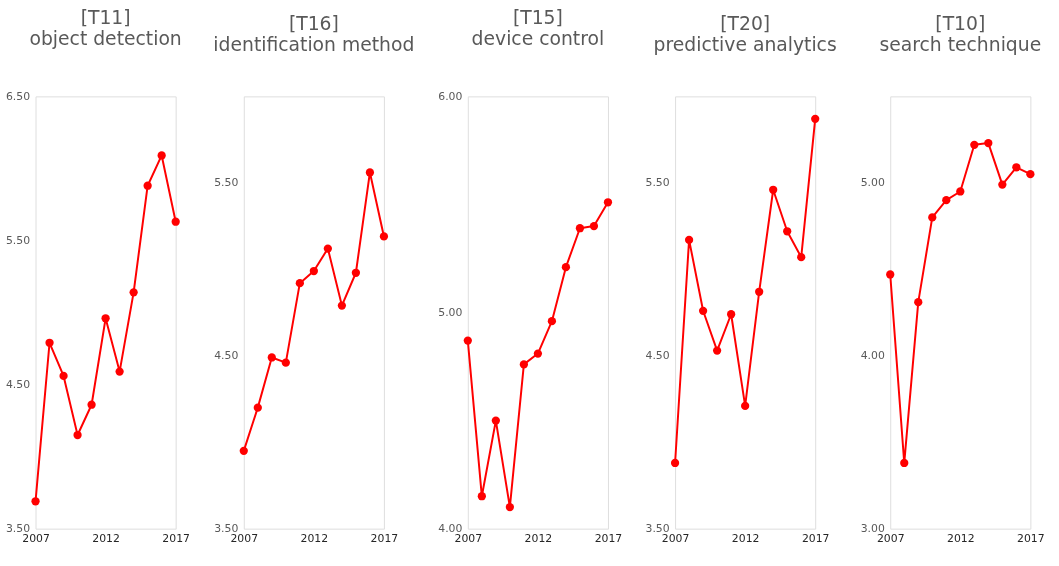  I want to click on chart-title: [T15], so click(537, 18).